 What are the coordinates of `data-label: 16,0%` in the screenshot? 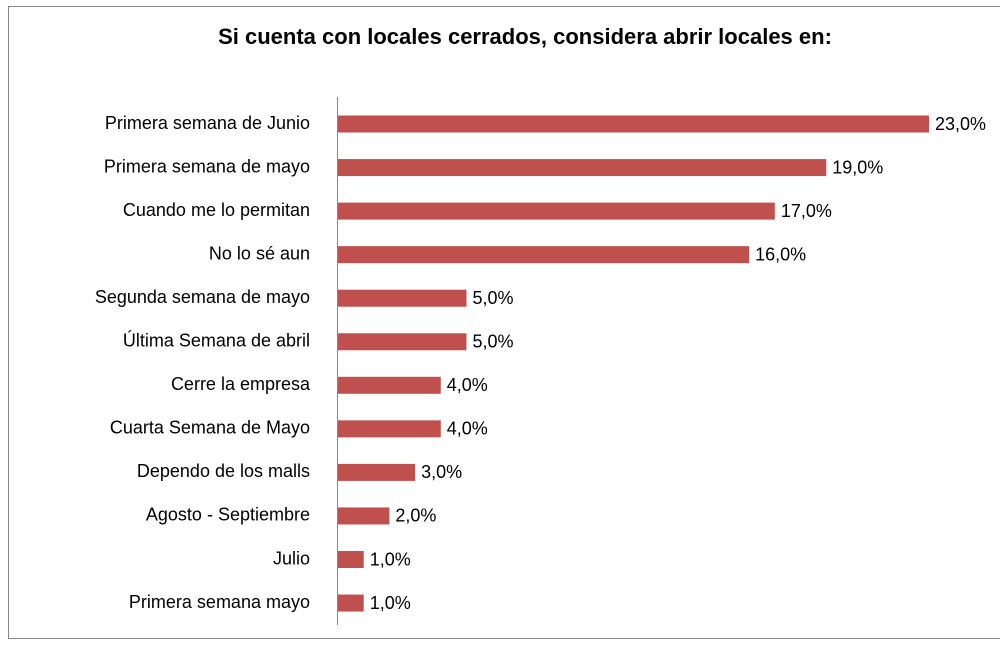 It's located at (780, 254).